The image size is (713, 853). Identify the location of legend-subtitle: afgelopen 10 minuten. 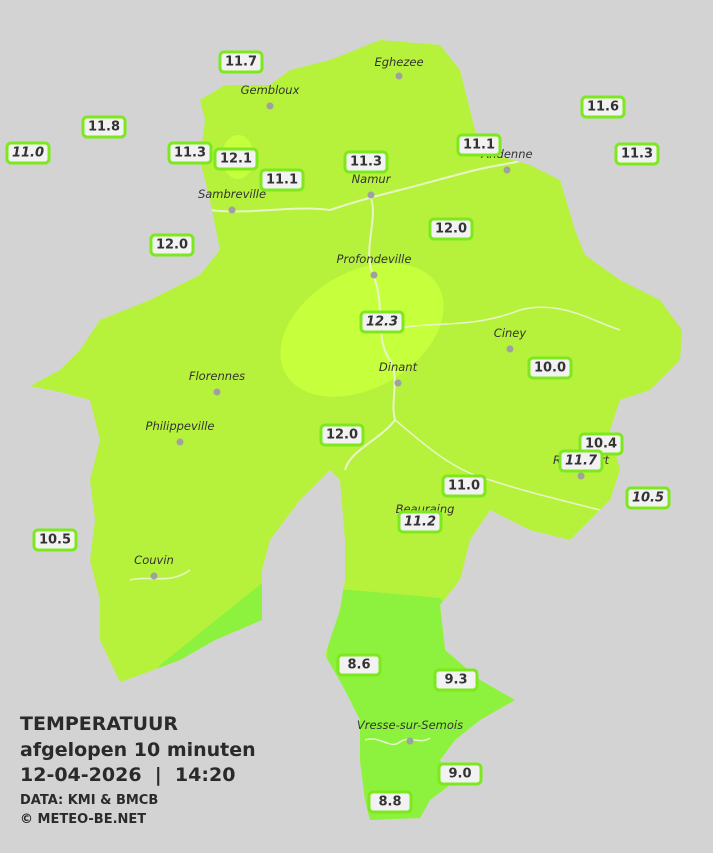
(138, 750).